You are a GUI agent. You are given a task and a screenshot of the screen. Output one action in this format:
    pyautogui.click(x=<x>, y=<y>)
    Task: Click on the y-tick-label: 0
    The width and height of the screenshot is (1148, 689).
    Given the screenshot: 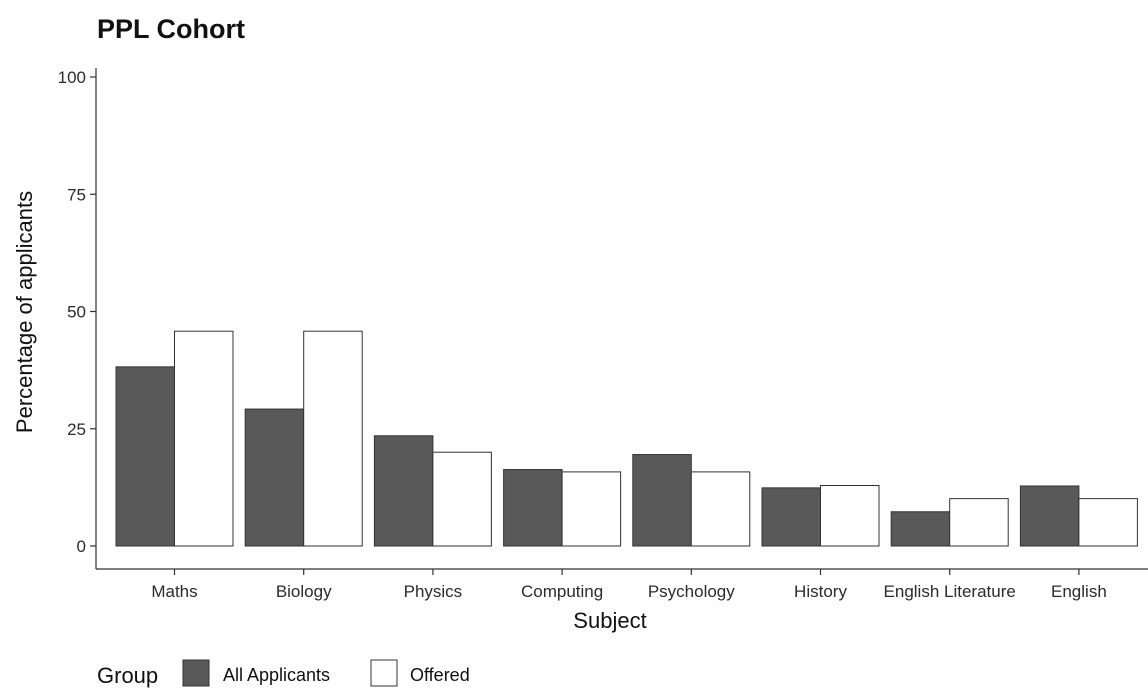 What is the action you would take?
    pyautogui.click(x=81, y=546)
    